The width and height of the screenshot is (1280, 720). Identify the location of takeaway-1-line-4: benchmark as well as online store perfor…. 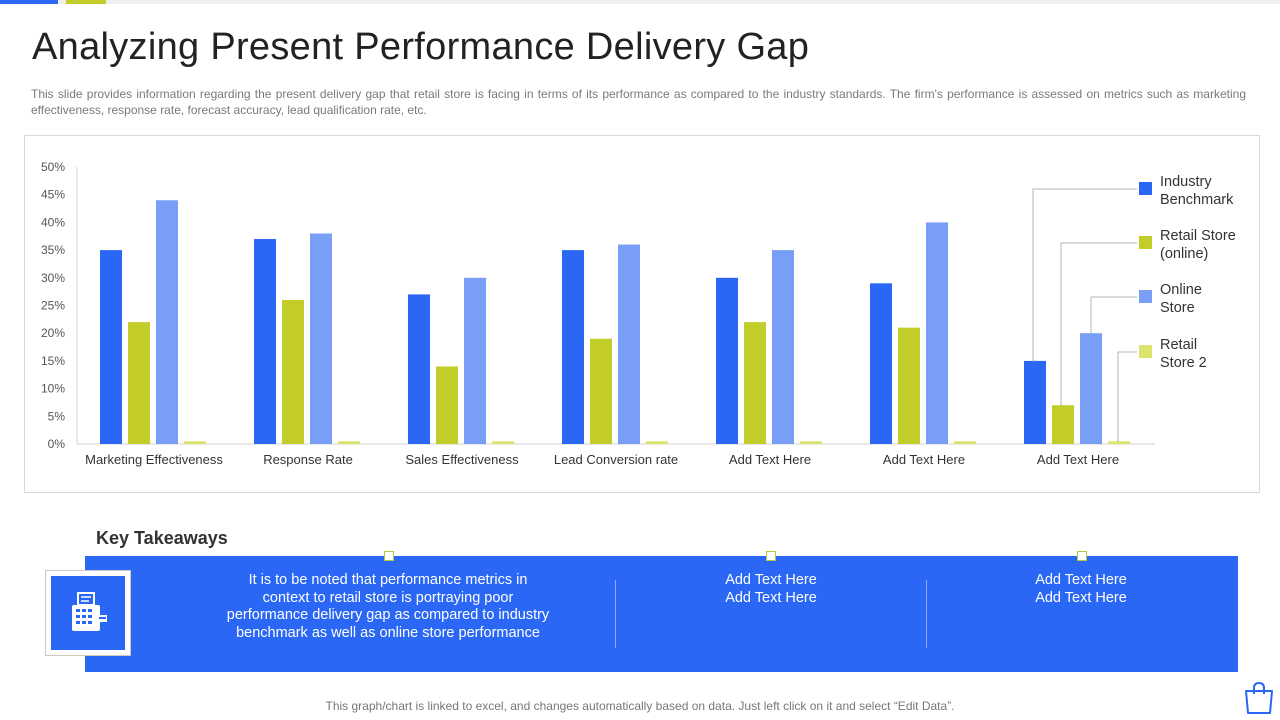
(388, 632).